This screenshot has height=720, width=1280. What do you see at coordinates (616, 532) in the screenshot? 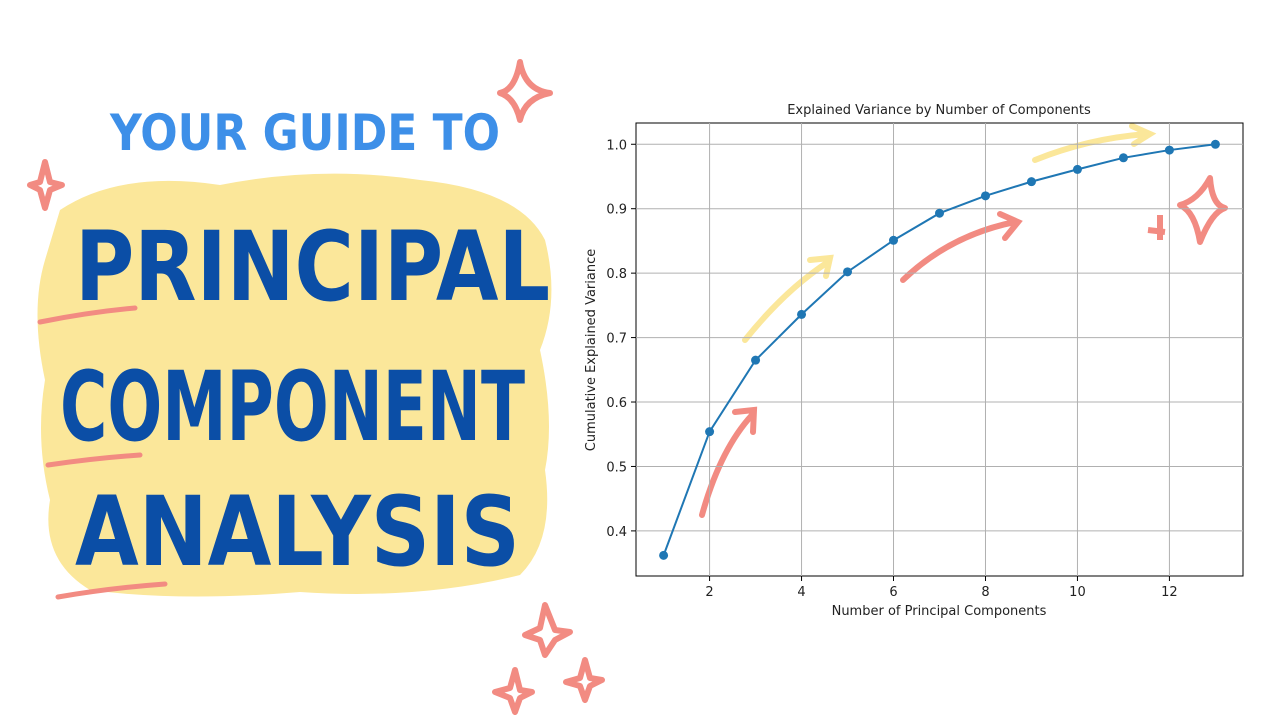
I see `y-tick-label: 0.4` at bounding box center [616, 532].